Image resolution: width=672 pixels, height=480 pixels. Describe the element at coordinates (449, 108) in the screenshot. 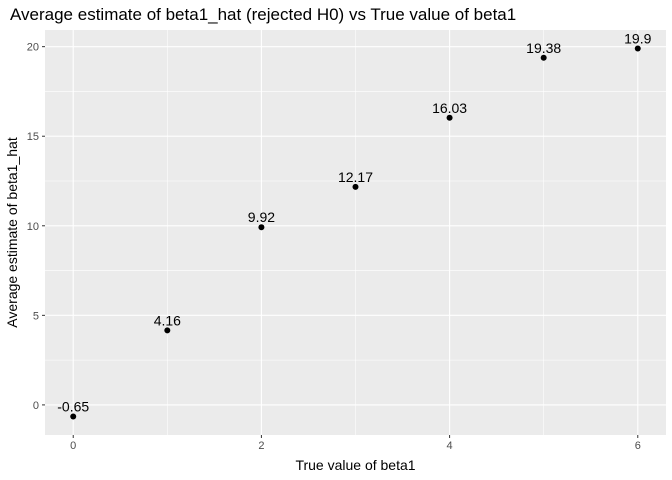

I see `data-point-label: 16.03` at that location.